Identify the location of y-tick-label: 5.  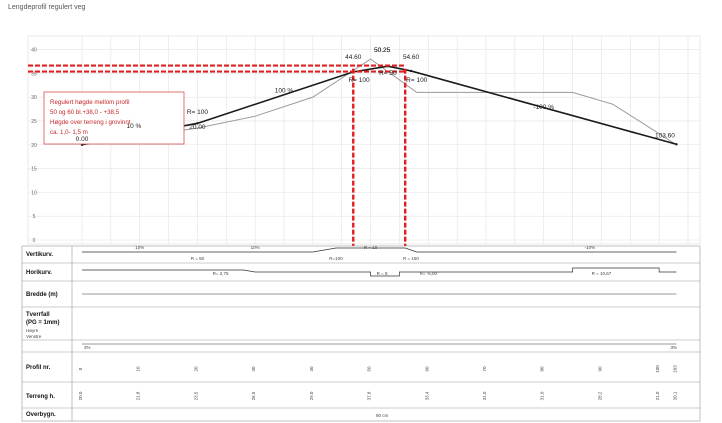
(34, 217).